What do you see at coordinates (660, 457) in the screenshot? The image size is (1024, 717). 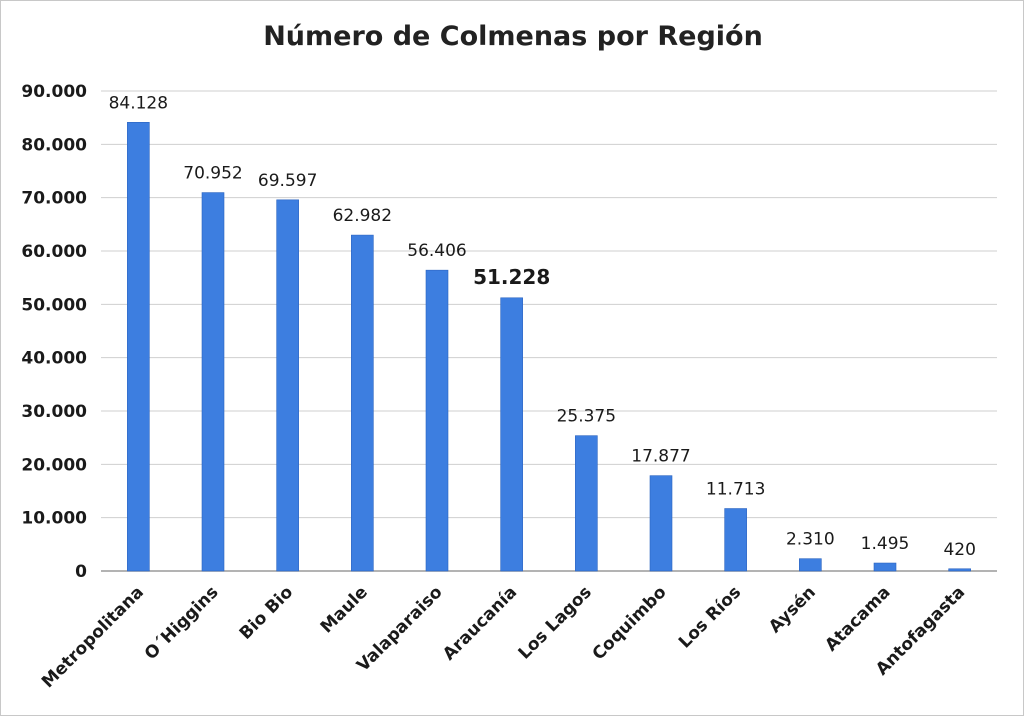 I see `data-label: 17.877` at bounding box center [660, 457].